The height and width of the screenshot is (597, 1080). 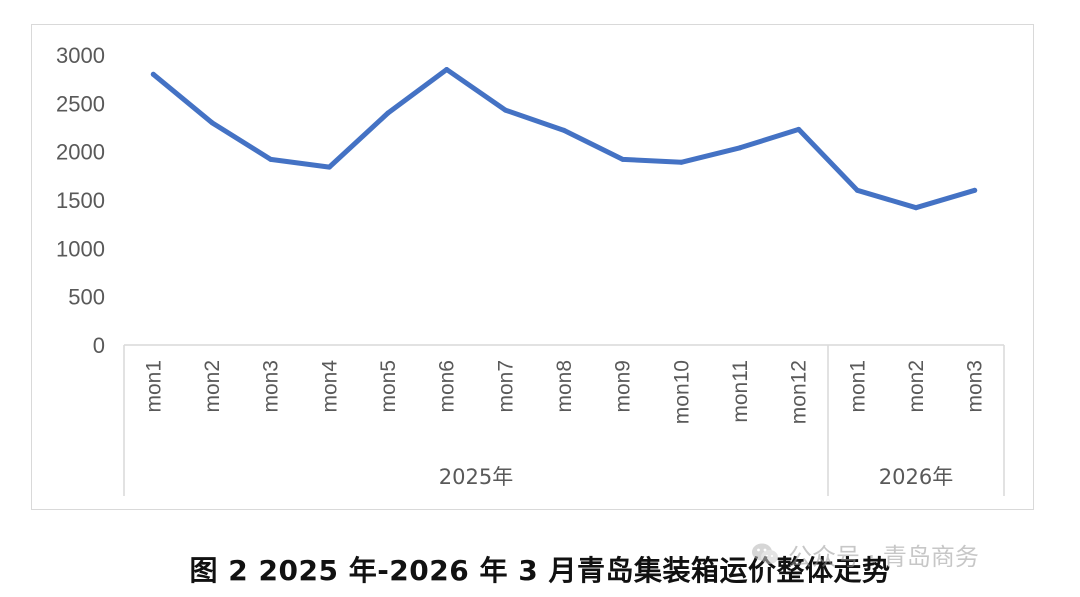 What do you see at coordinates (80, 248) in the screenshot?
I see `y-tick-label: 1000` at bounding box center [80, 248].